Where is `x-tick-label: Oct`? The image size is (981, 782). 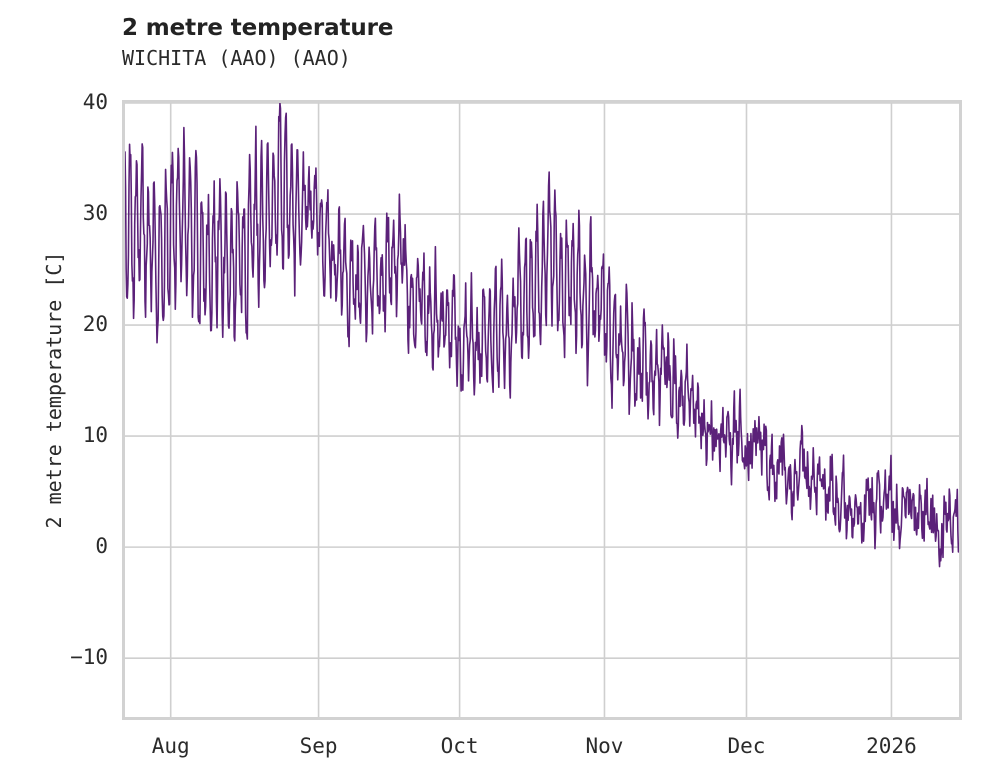
x-tick-label: Oct is located at coordinates (459, 746).